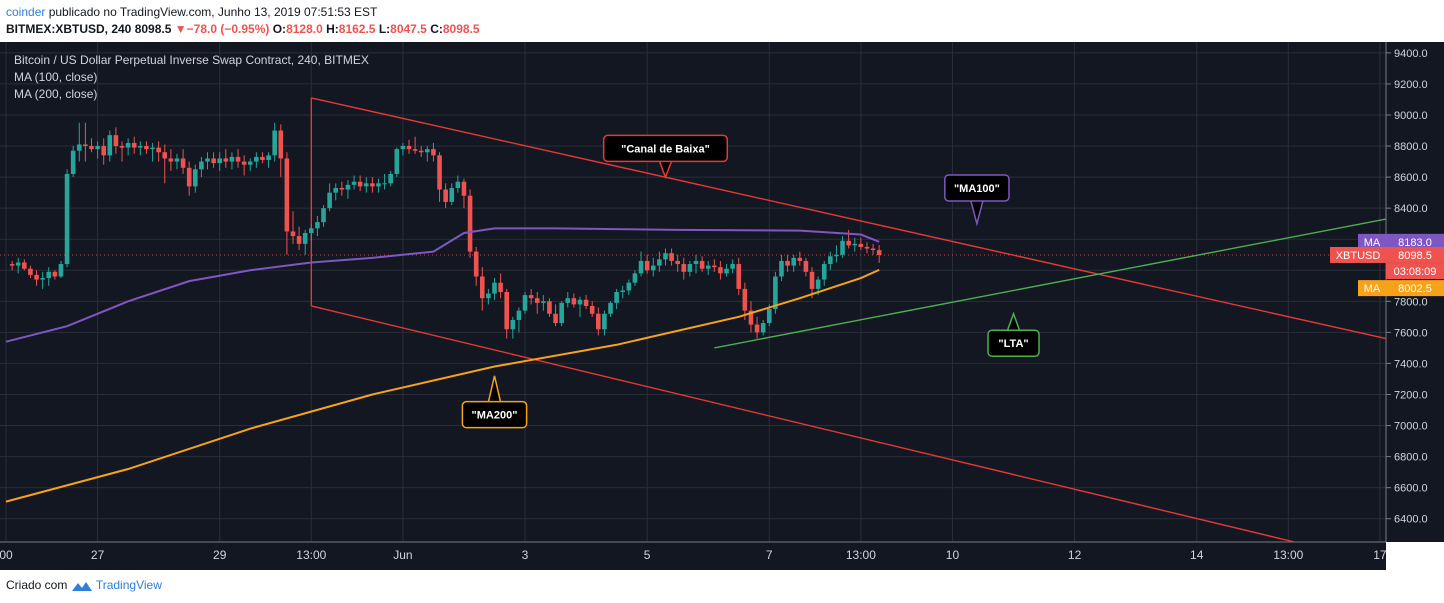 The width and height of the screenshot is (1444, 603). Describe the element at coordinates (357, 29) in the screenshot. I see `high-value: 8162.5` at that location.